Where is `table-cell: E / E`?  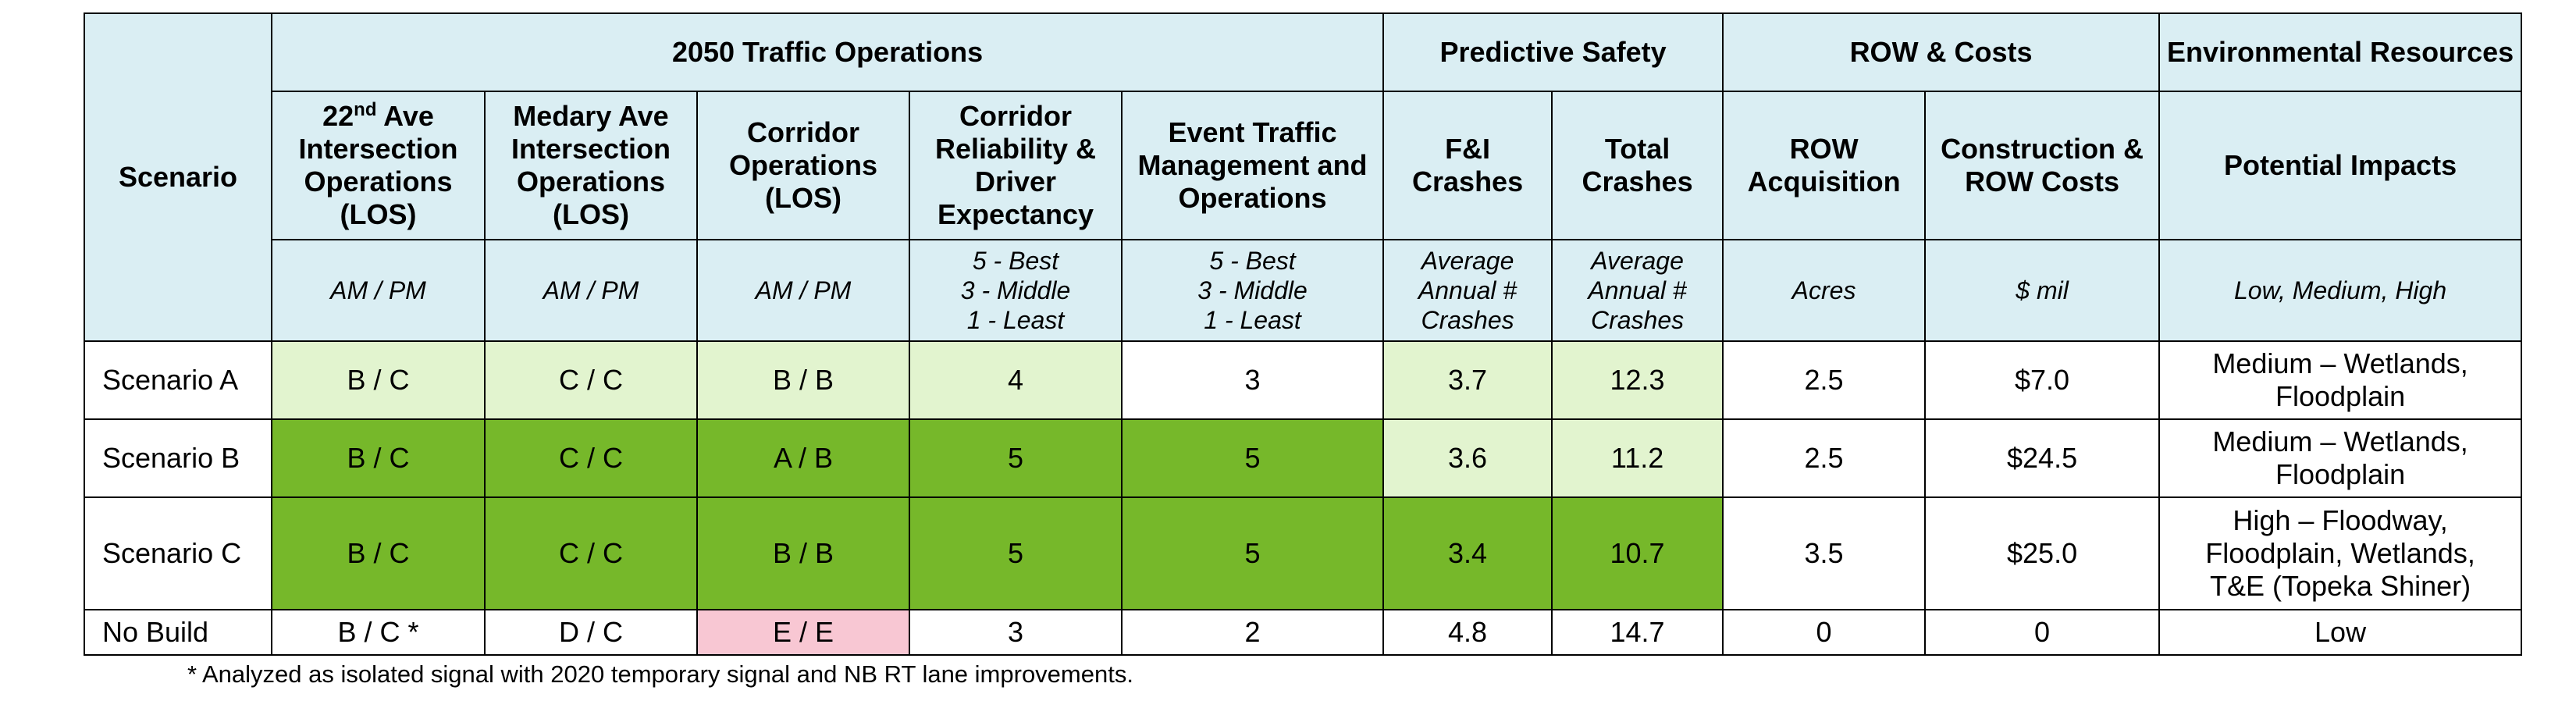 table-cell: E / E is located at coordinates (803, 632).